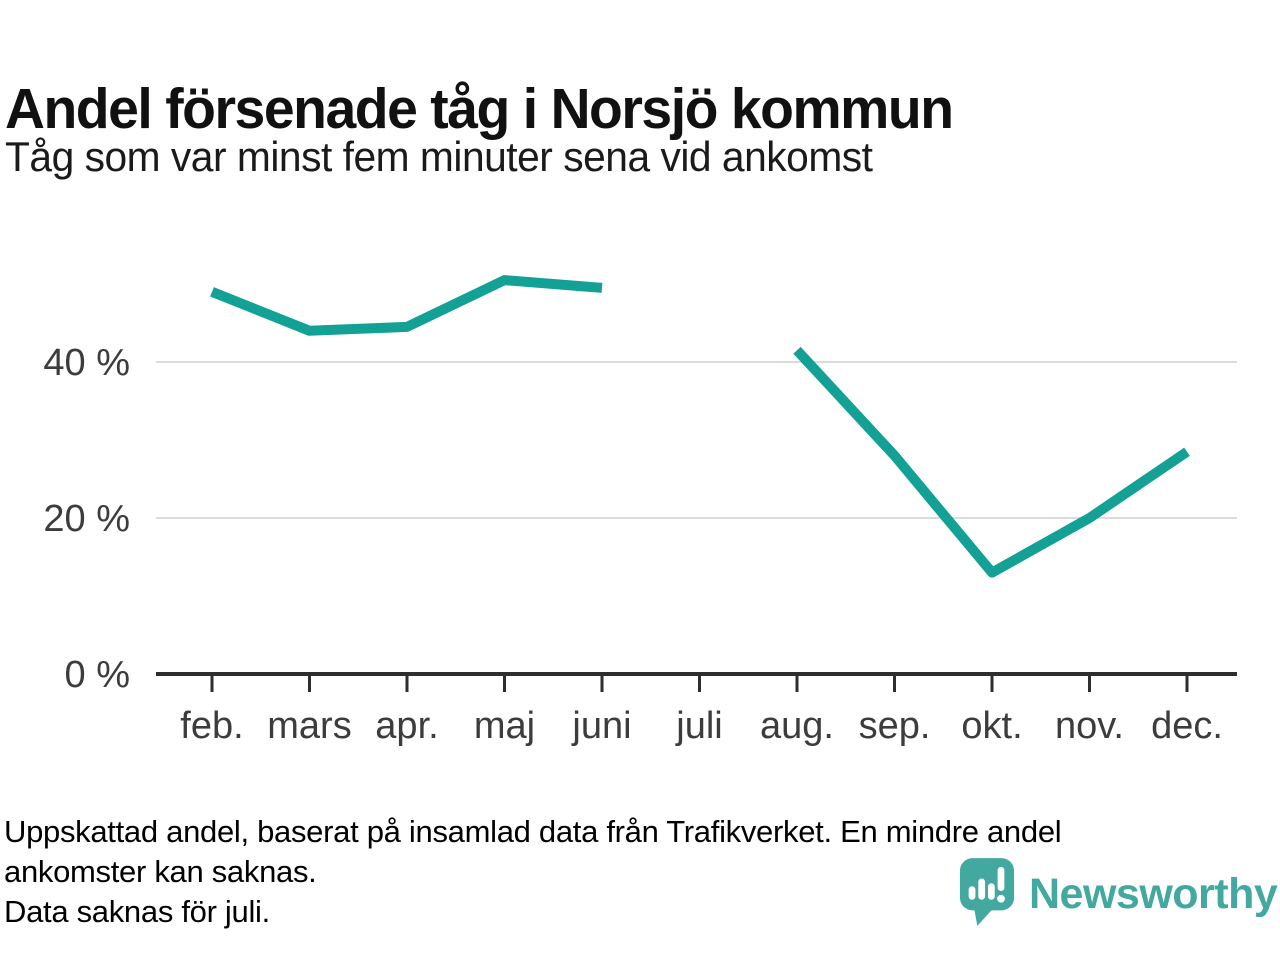 This screenshot has width=1280, height=960. I want to click on newsworthy-logo-icon, so click(987, 892).